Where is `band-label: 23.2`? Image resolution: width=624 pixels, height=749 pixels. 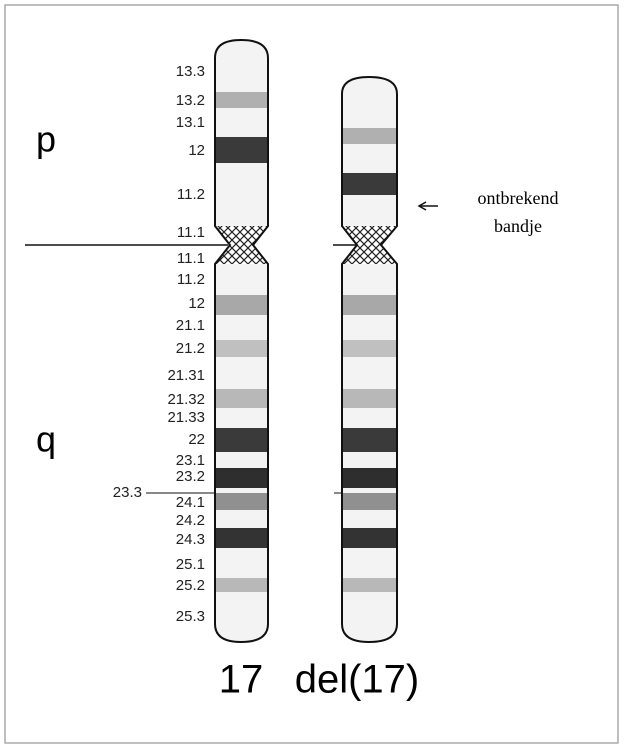 band-label: 23.2 is located at coordinates (190, 476).